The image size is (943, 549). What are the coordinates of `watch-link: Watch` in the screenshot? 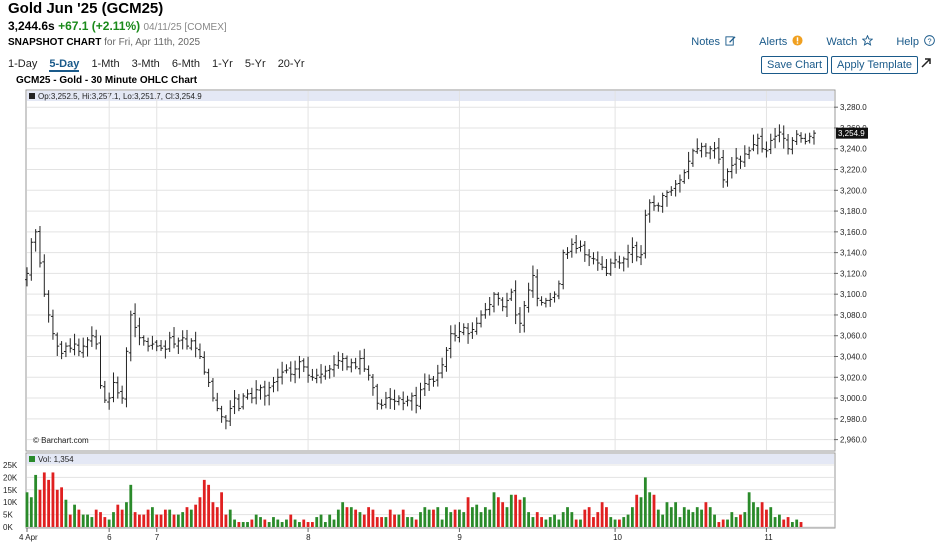 It's located at (845, 41).